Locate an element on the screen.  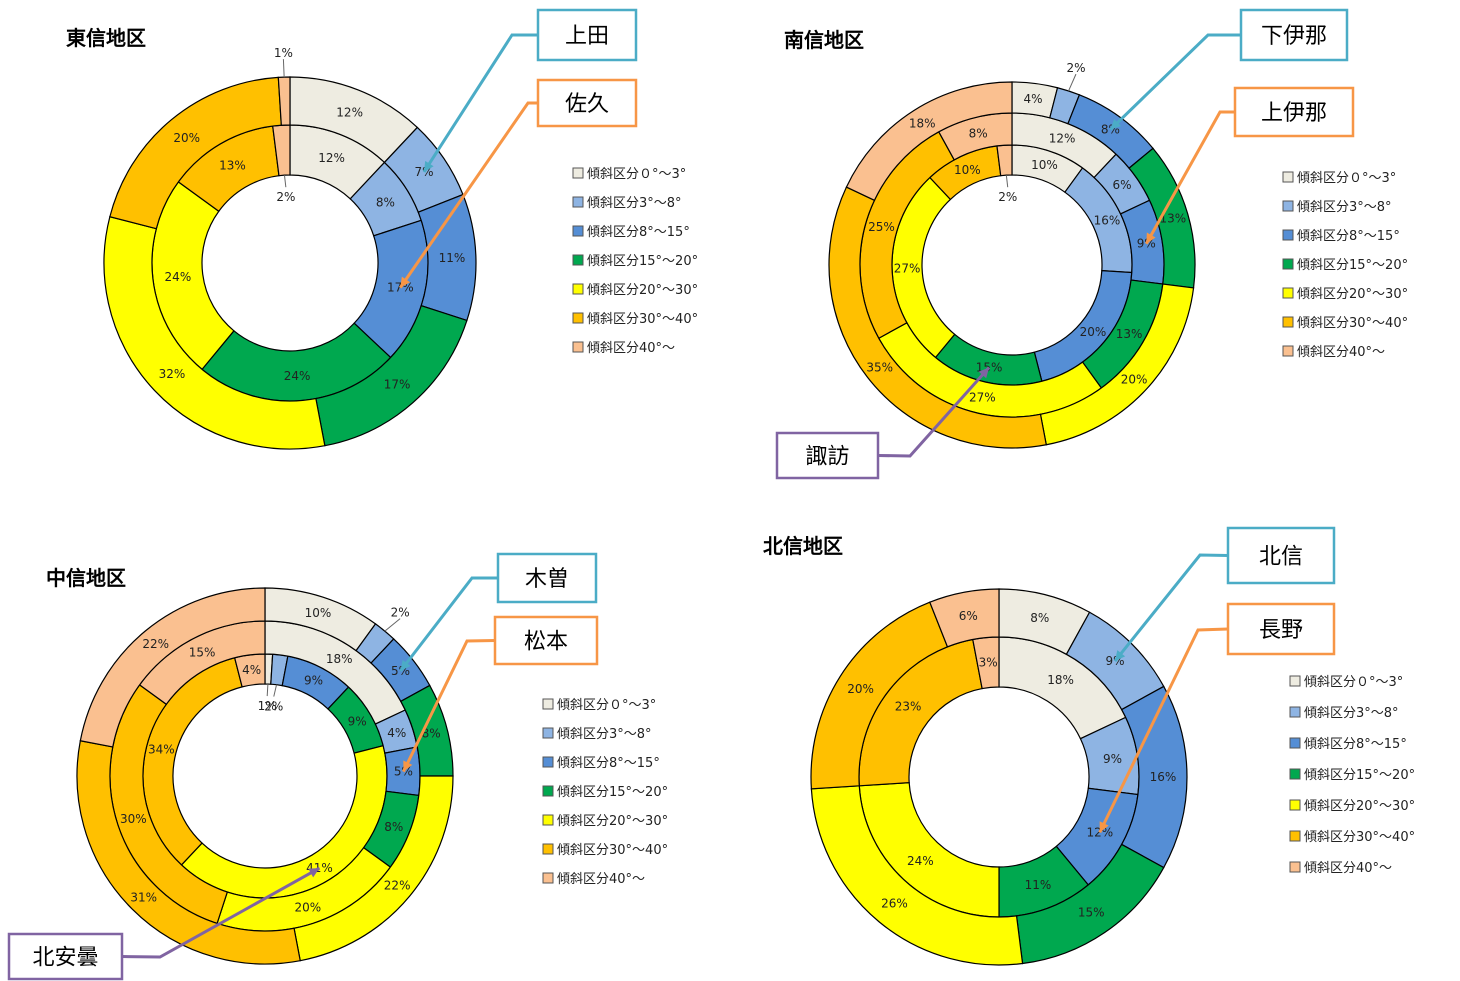
data-label: 32% is located at coordinates (172, 374).